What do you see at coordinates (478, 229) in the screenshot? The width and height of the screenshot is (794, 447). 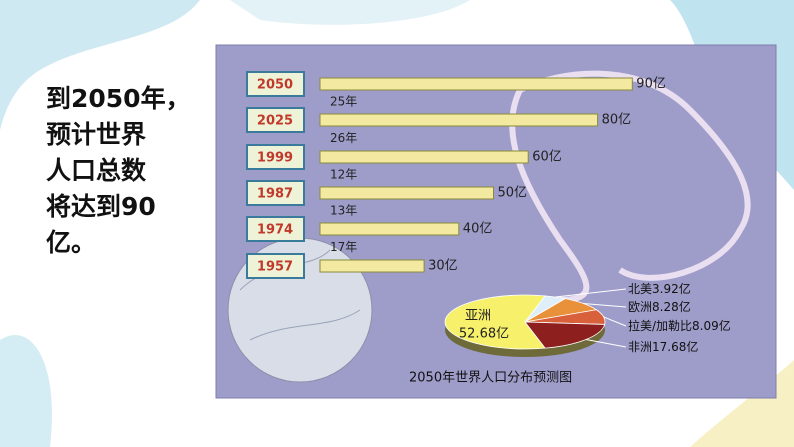 I see `value-label: 40亿` at bounding box center [478, 229].